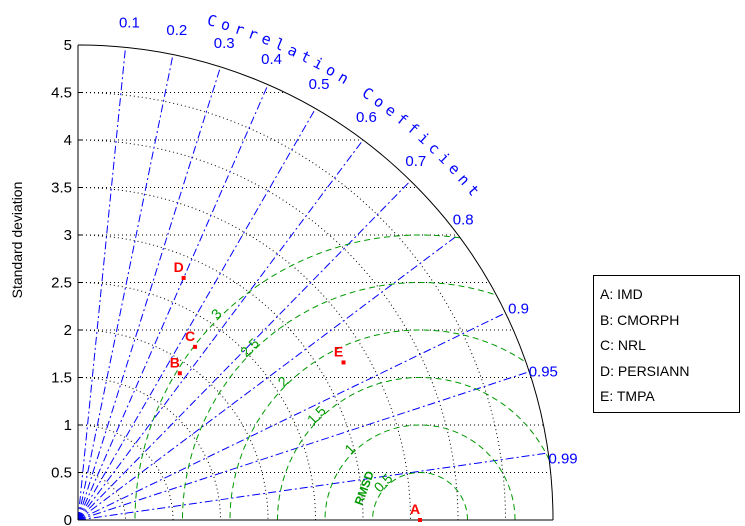  What do you see at coordinates (343, 362) in the screenshot?
I see `point-marker-e` at bounding box center [343, 362].